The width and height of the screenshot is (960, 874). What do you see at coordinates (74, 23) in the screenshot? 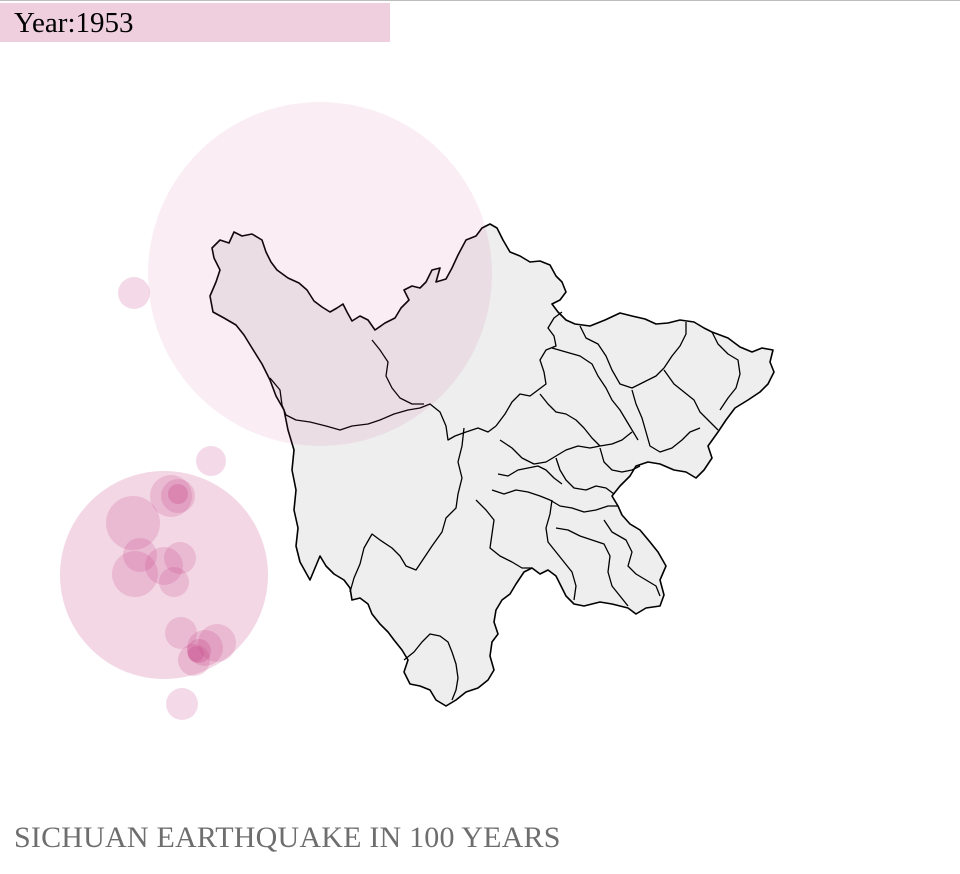
I see `year-label: Year:1953` at bounding box center [74, 23].